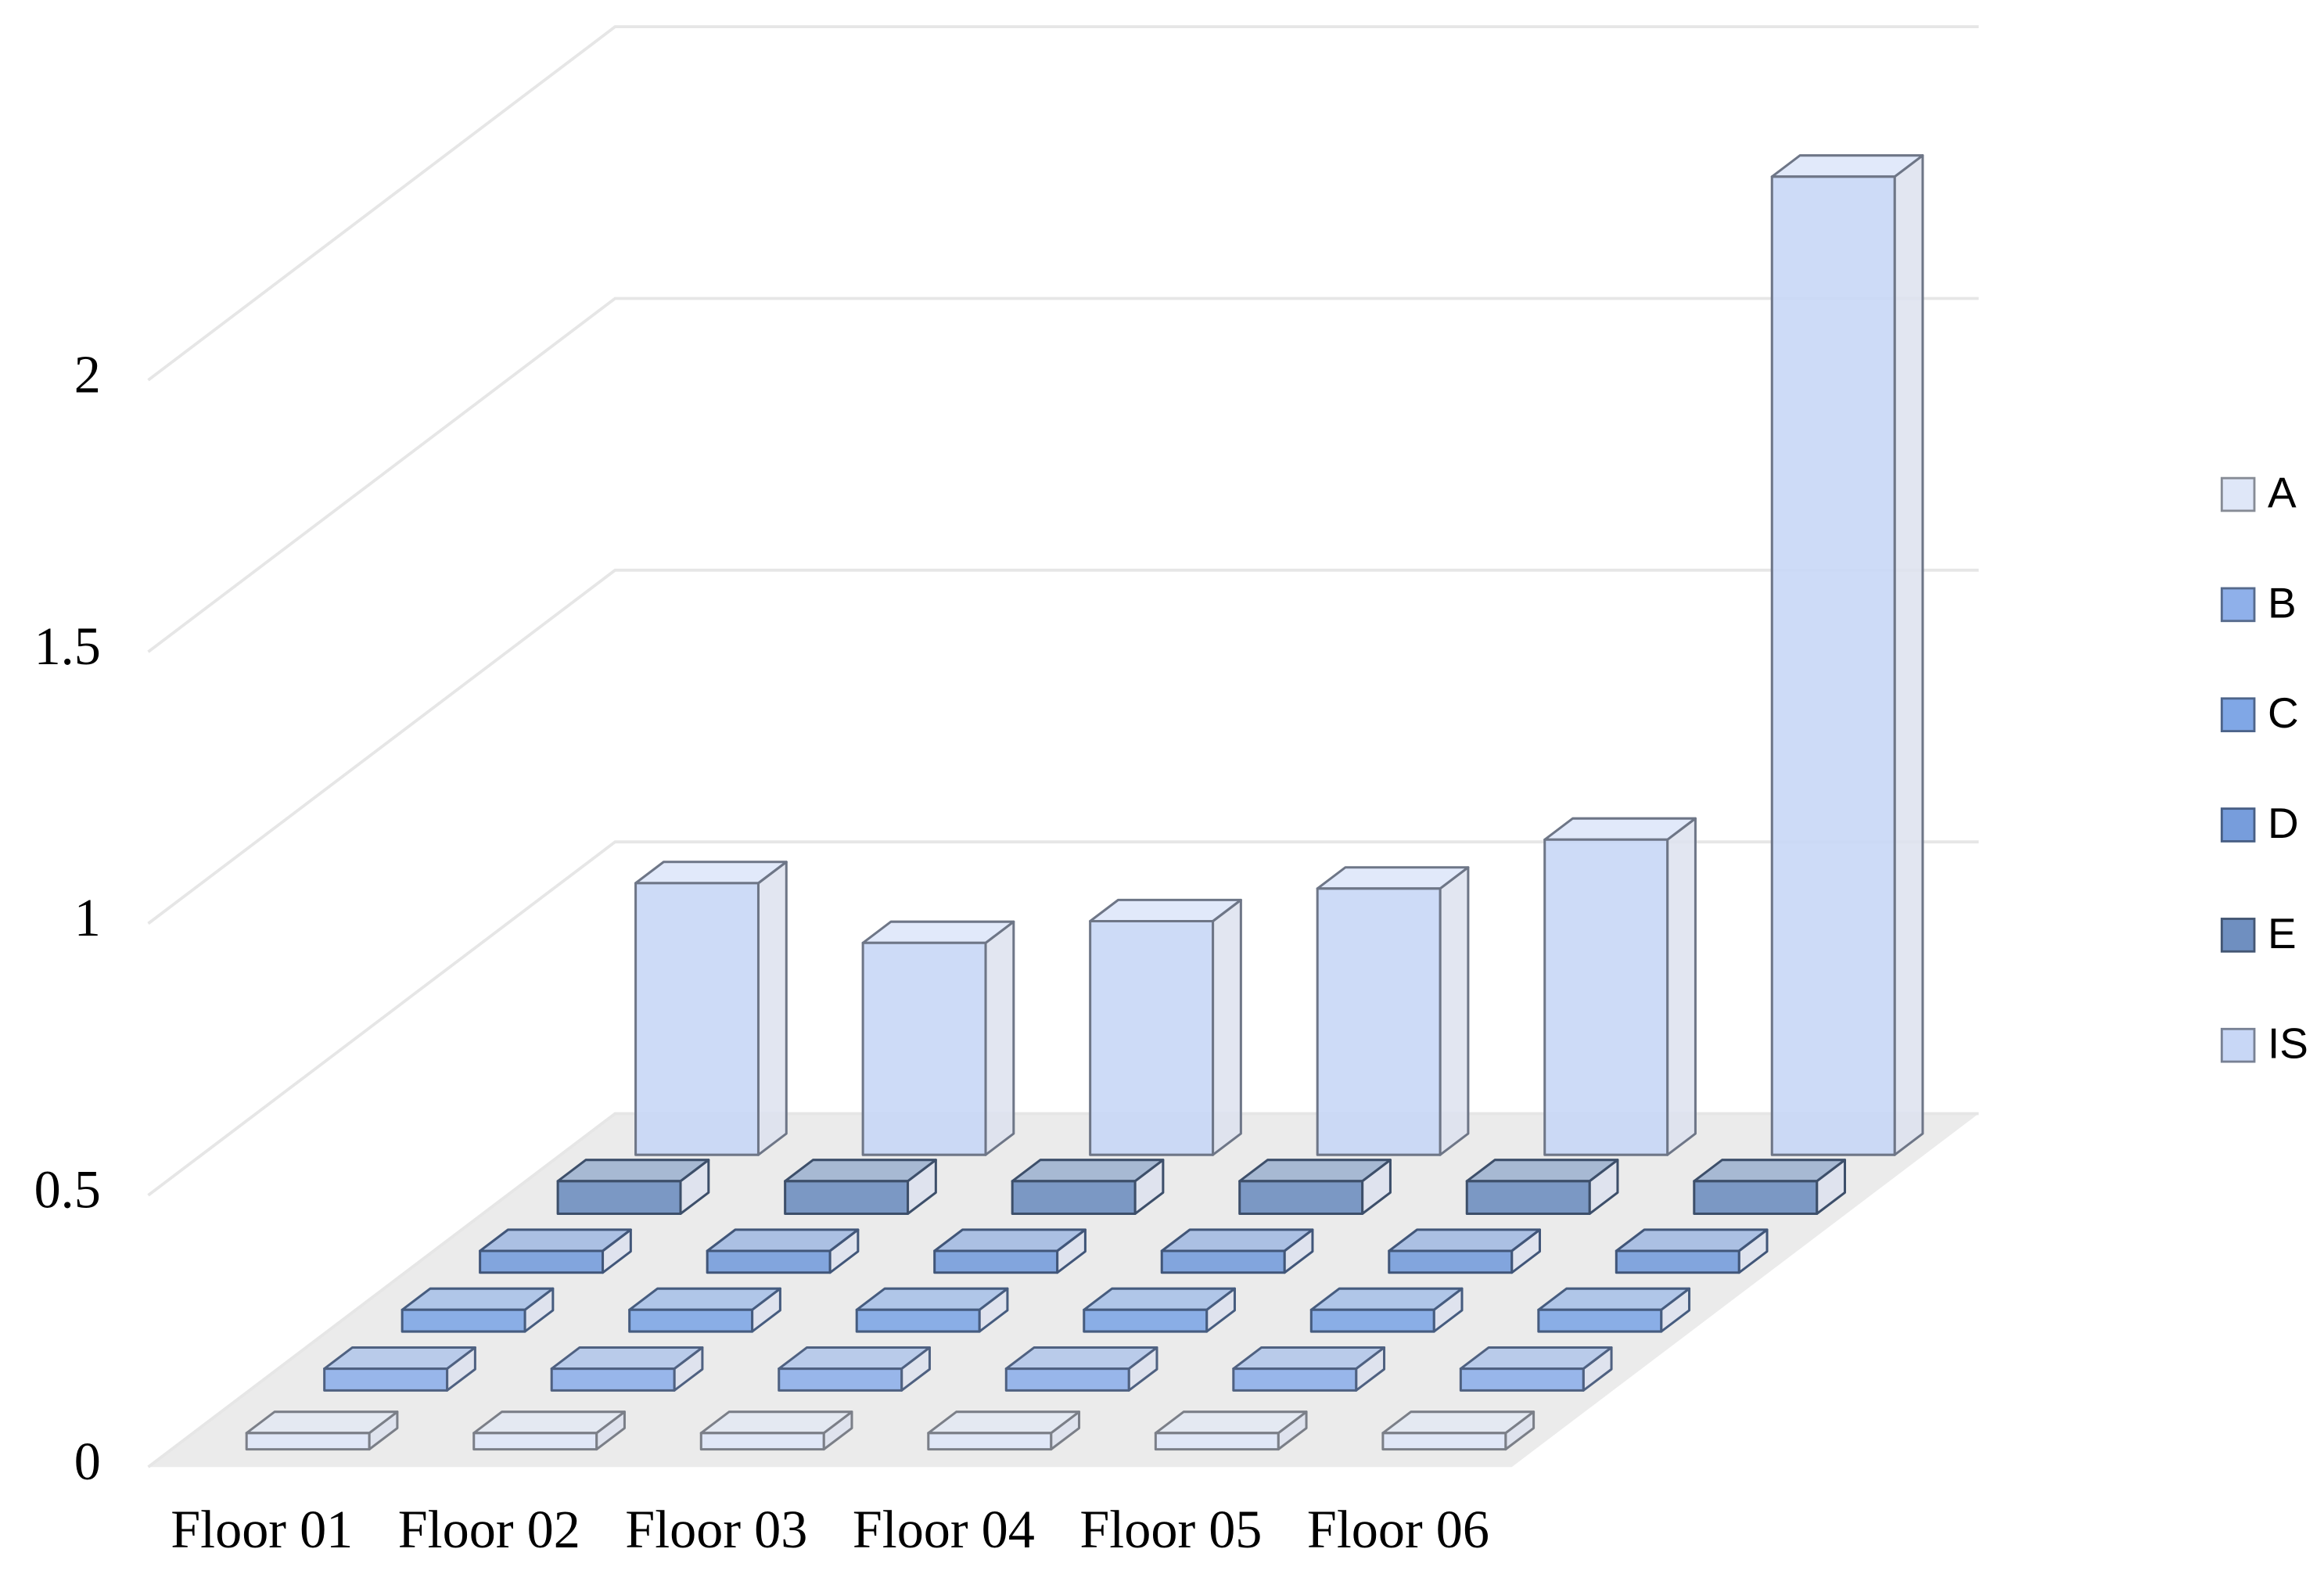  Describe the element at coordinates (88, 375) in the screenshot. I see `y-tick-label: 2` at that location.